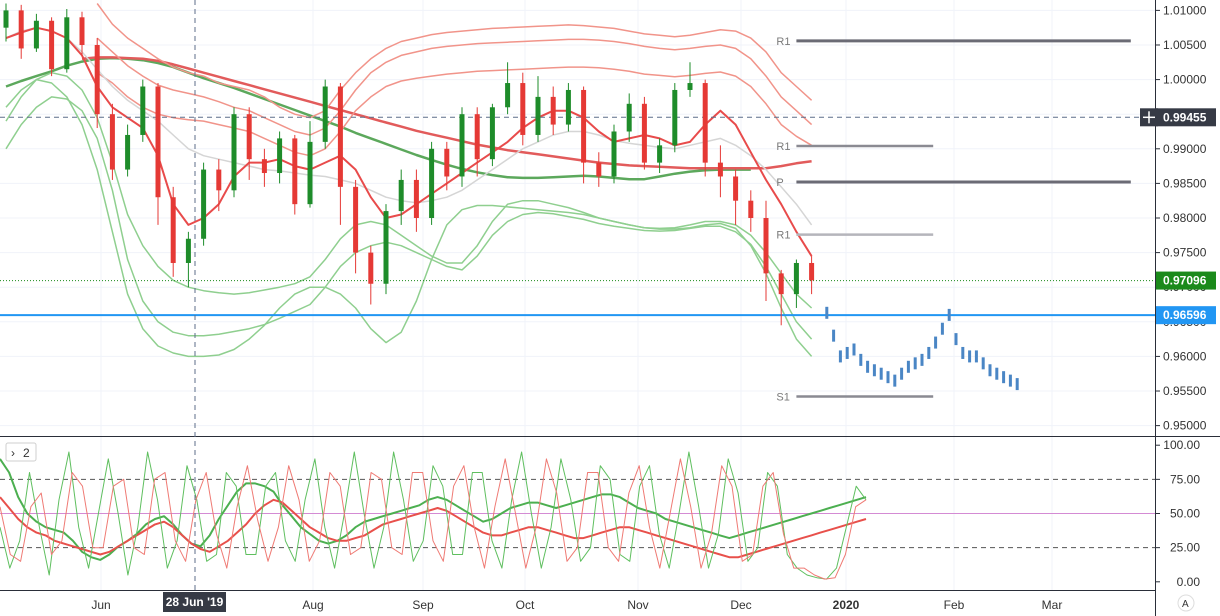  What do you see at coordinates (1185, 183) in the screenshot?
I see `price-tick-label: 0.98500` at bounding box center [1185, 183].